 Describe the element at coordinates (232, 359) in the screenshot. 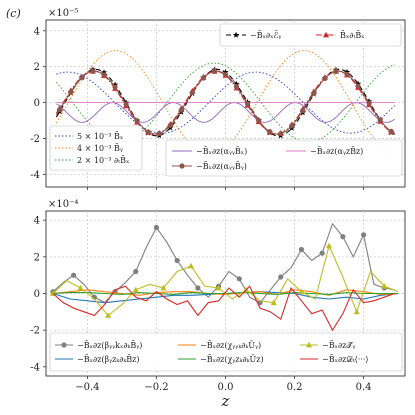

I see `legend-label: −B̄ₓ∂z(χᵧzₖ∂ₖŪz)` at that location.